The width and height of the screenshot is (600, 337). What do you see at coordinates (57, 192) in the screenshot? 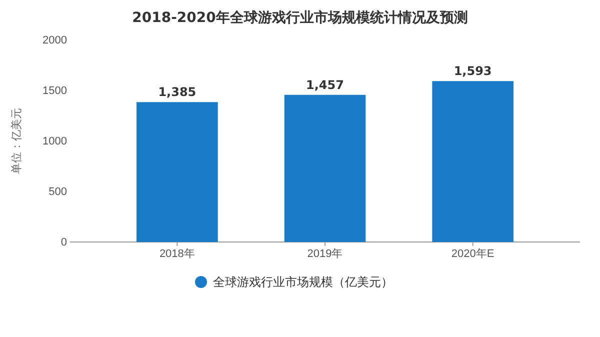
I see `y-tick-label: 500` at bounding box center [57, 192].